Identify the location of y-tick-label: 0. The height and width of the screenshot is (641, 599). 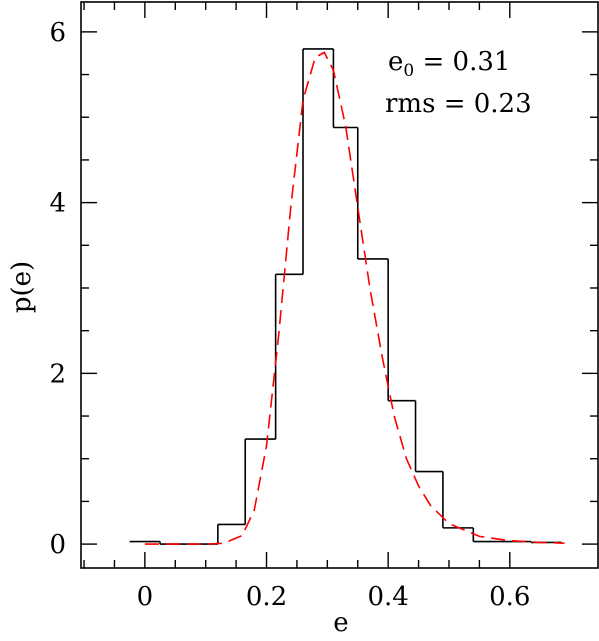
(57, 545).